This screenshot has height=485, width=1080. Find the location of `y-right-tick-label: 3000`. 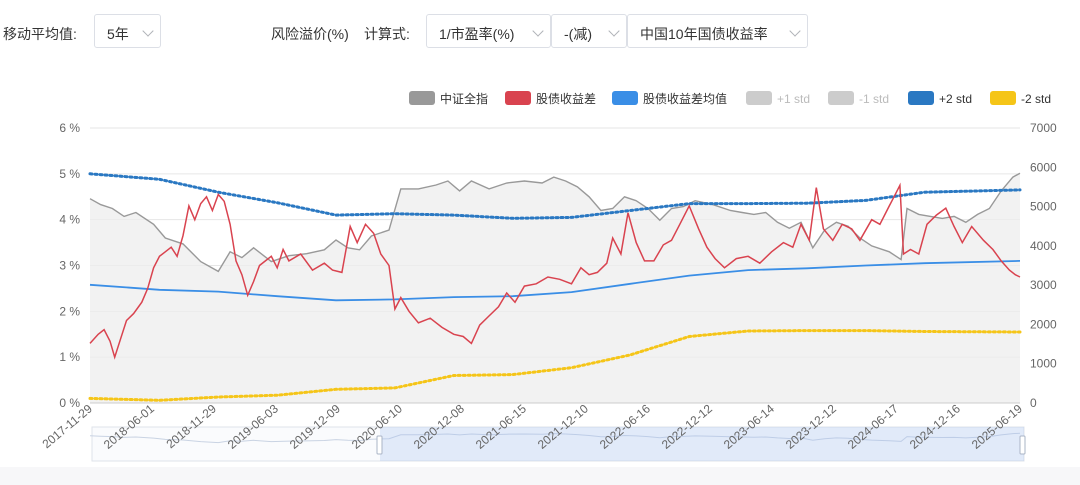

y-right-tick-label: 3000 is located at coordinates (1043, 285).